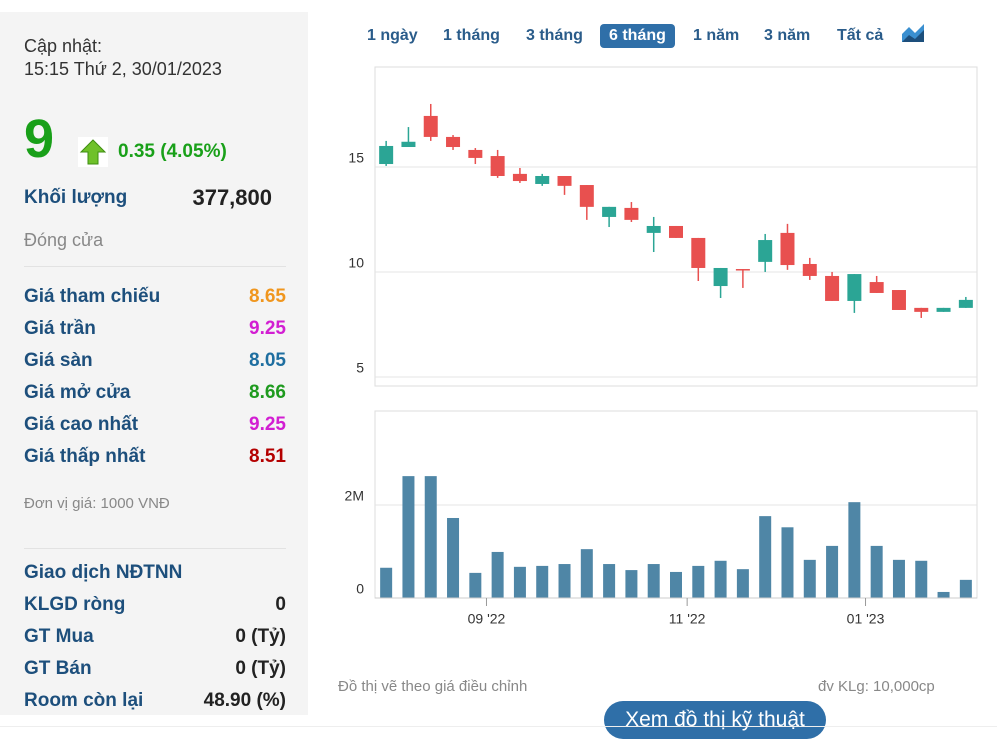  I want to click on range-tab: 1 tháng, so click(471, 35).